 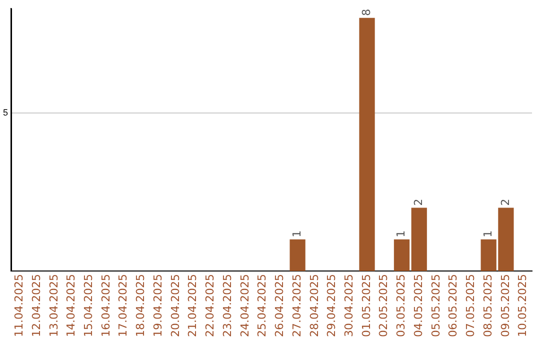 What do you see at coordinates (297, 306) in the screenshot?
I see `x-tick-label: 27.04.2025` at bounding box center [297, 306].